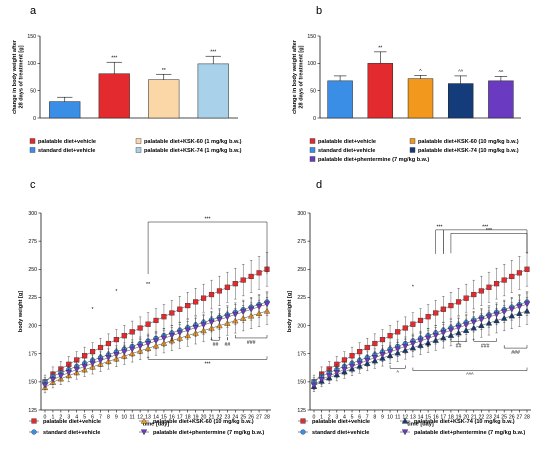  What do you see at coordinates (68, 418) in the screenshot?
I see `x-tick-label: 3` at bounding box center [68, 418].